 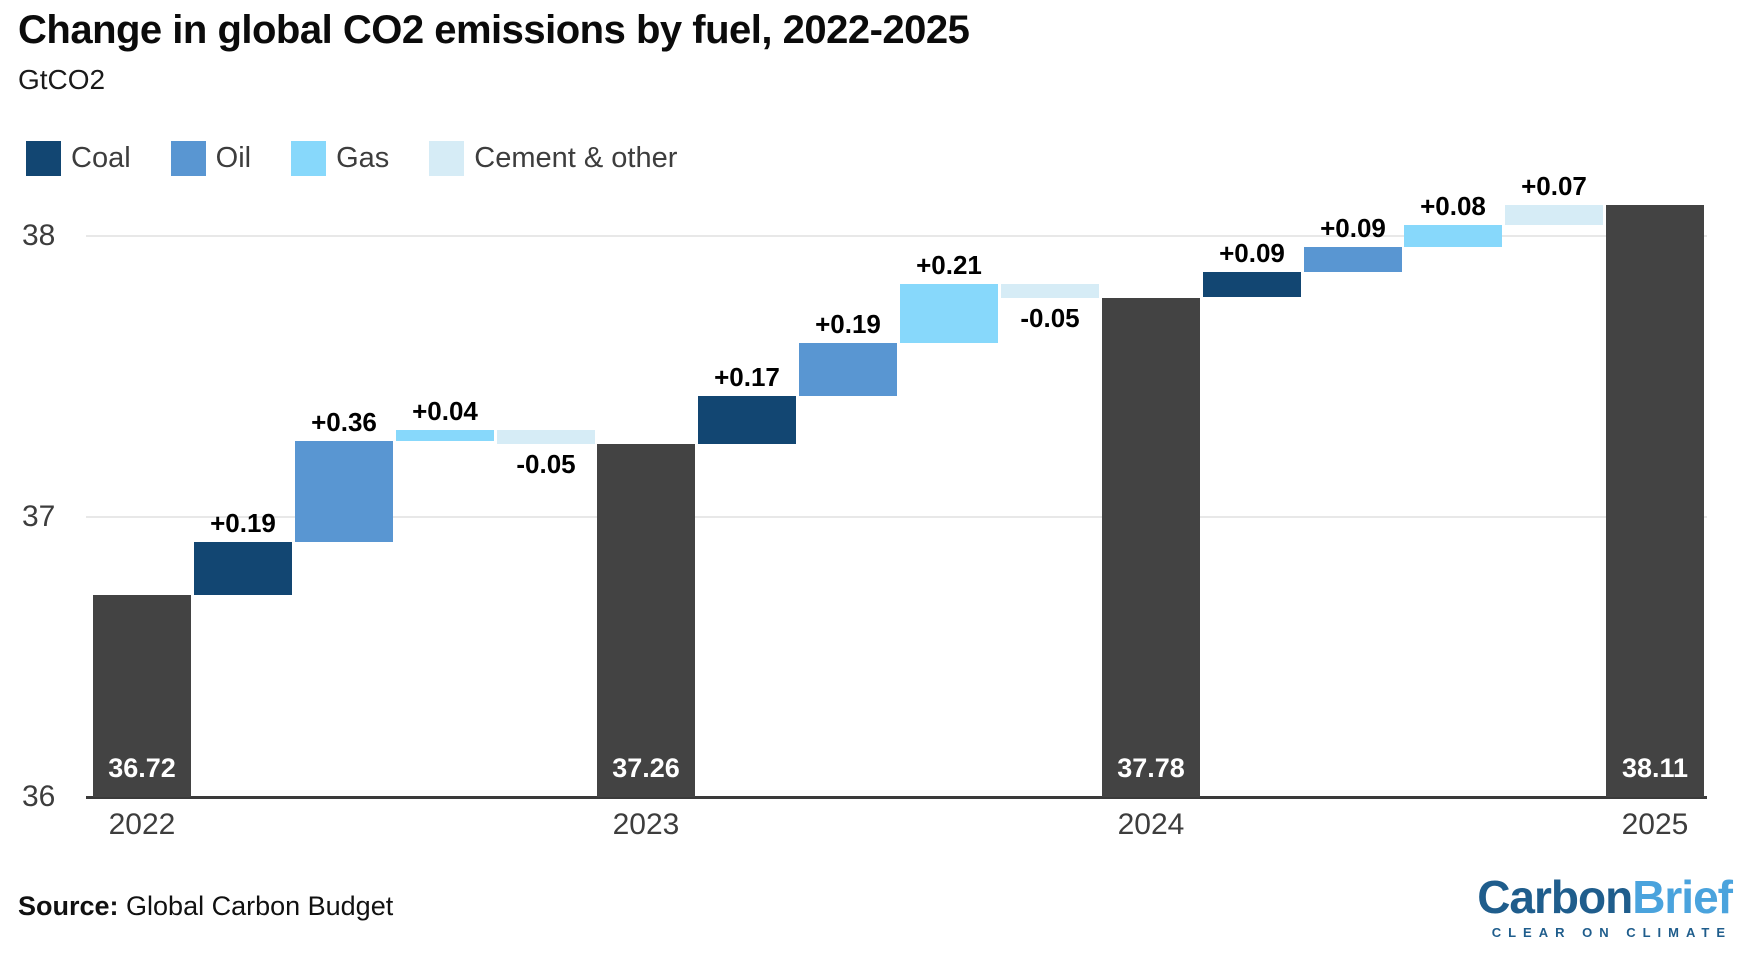 What do you see at coordinates (896, 797) in the screenshot?
I see `x-axis-line` at bounding box center [896, 797].